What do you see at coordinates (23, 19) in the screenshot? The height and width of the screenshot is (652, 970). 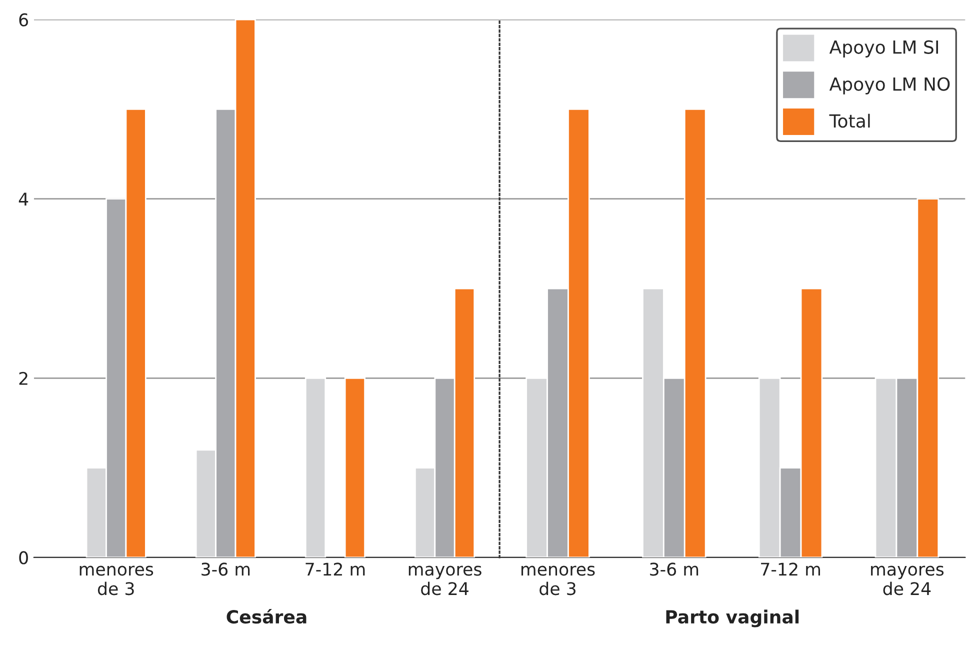 I see `y-tick-label: 6` at bounding box center [23, 19].